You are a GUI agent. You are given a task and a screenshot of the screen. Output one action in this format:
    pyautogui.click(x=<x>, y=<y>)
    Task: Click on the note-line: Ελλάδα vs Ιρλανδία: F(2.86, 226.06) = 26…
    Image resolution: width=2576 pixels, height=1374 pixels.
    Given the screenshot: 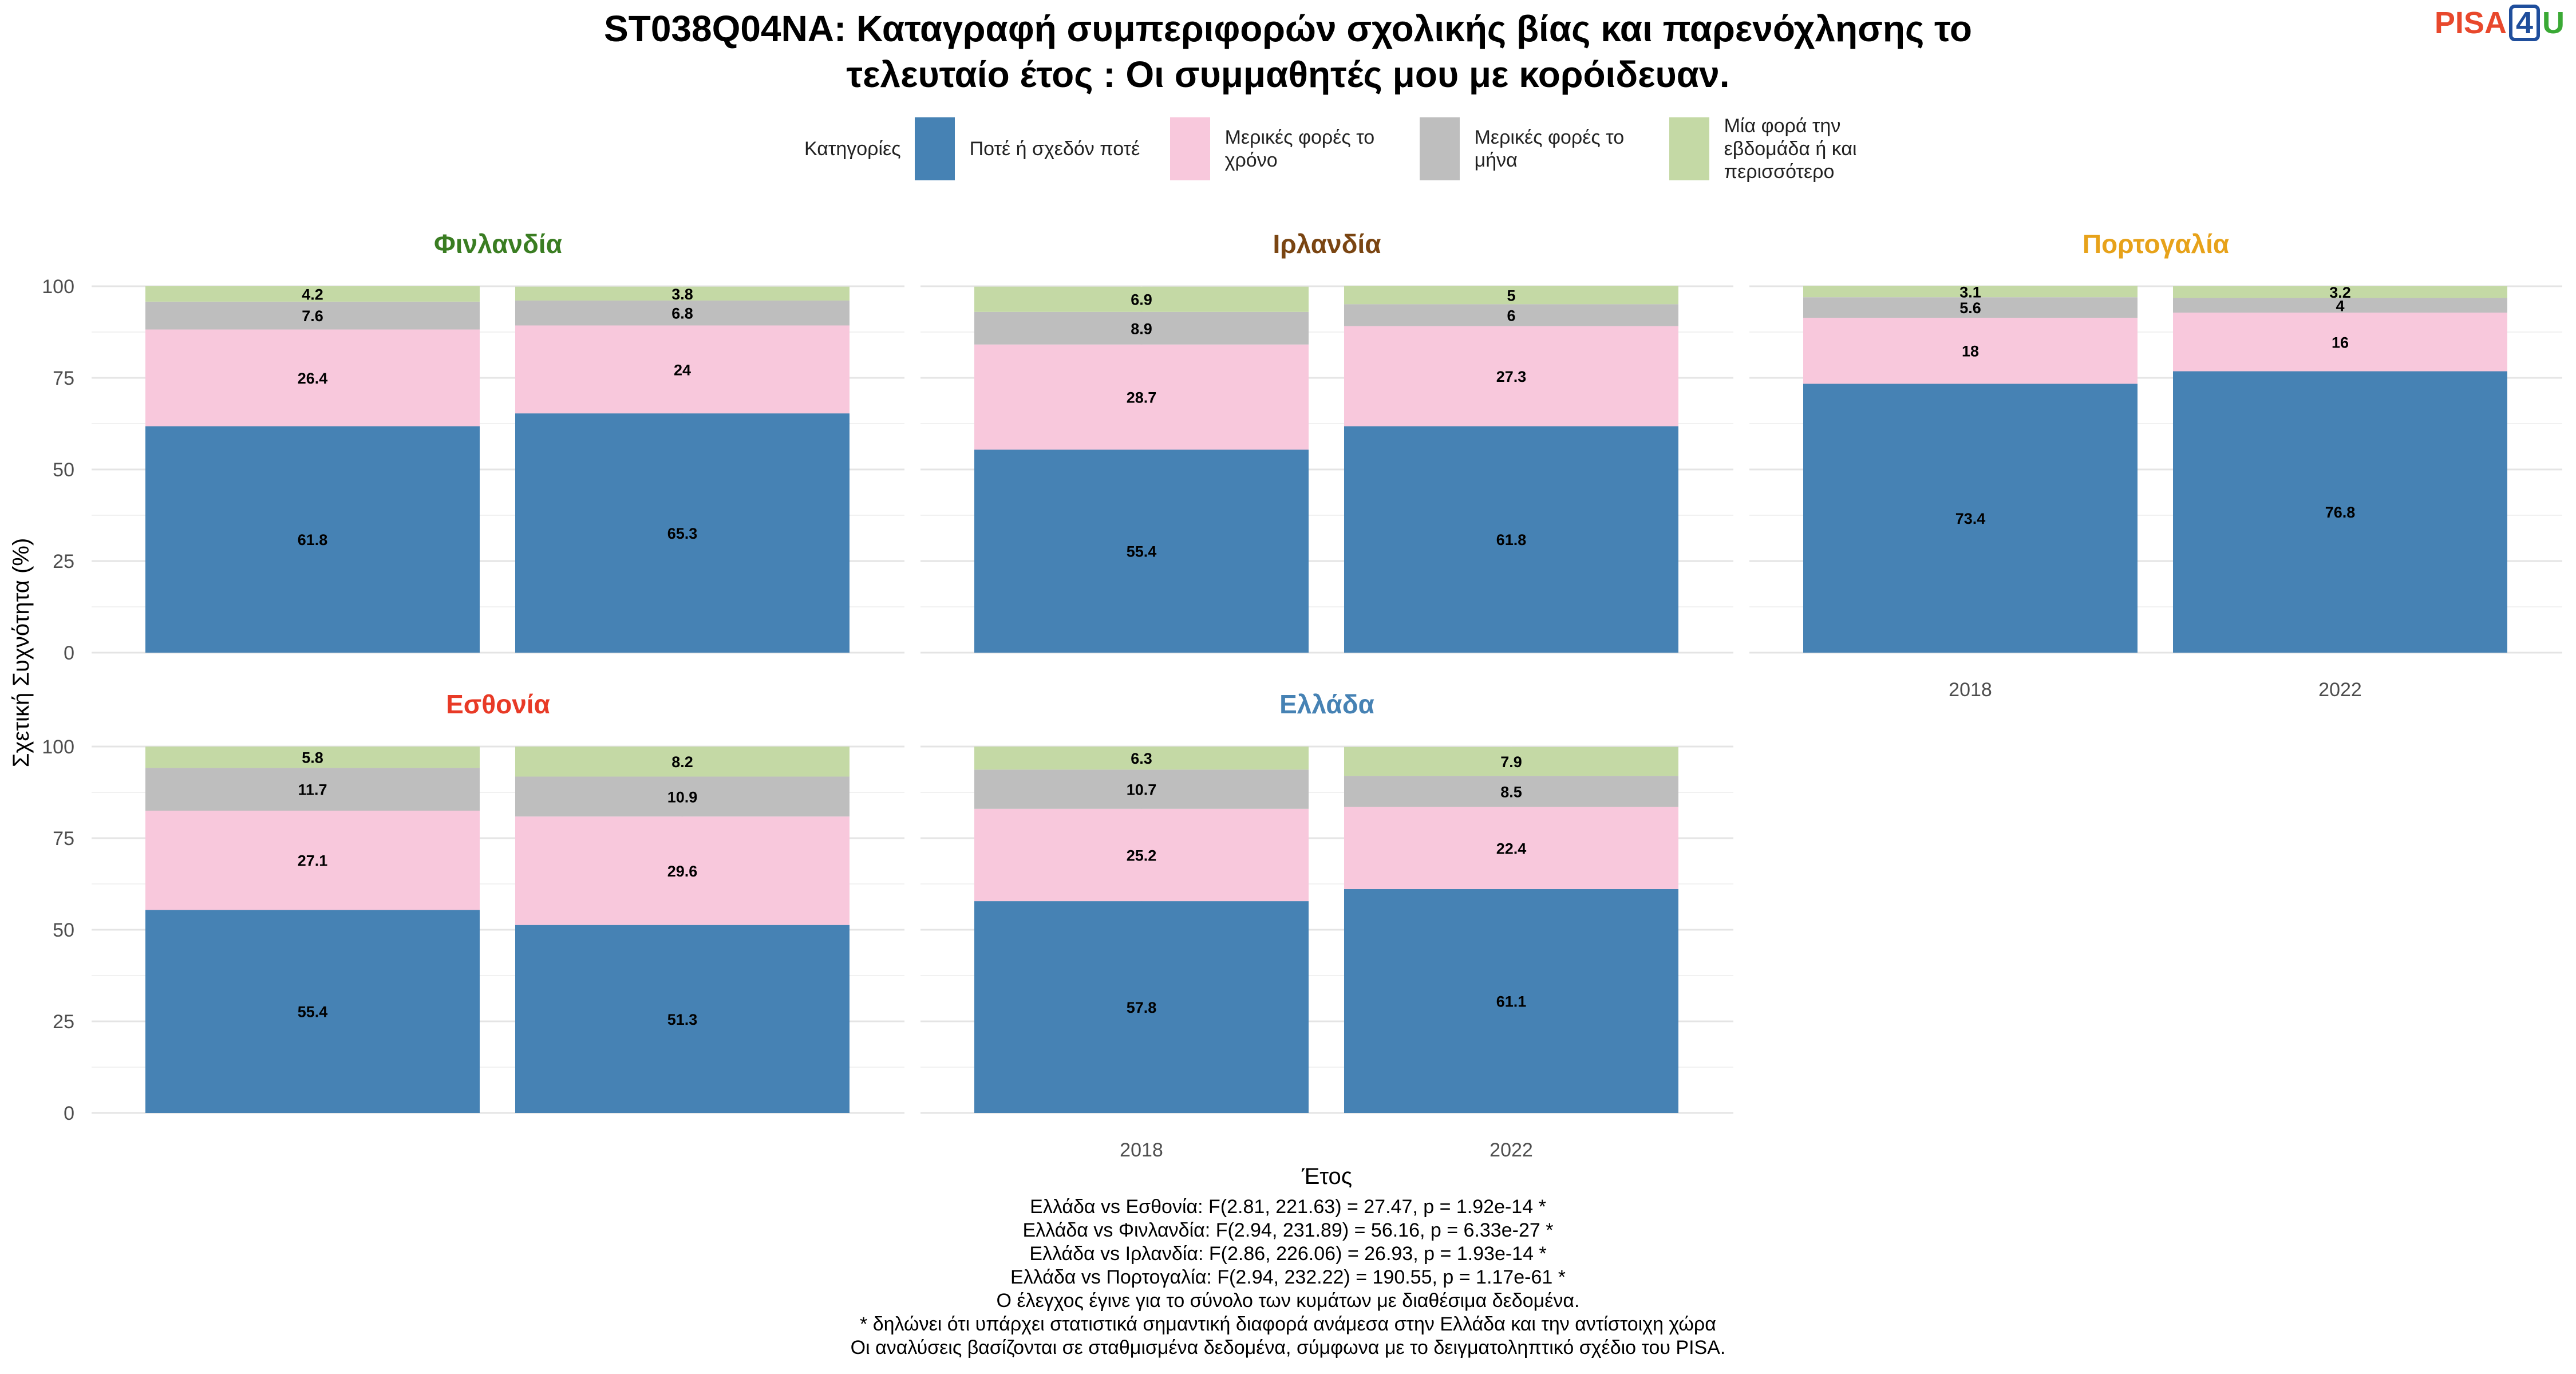 What is the action you would take?
    pyautogui.click(x=1288, y=1254)
    